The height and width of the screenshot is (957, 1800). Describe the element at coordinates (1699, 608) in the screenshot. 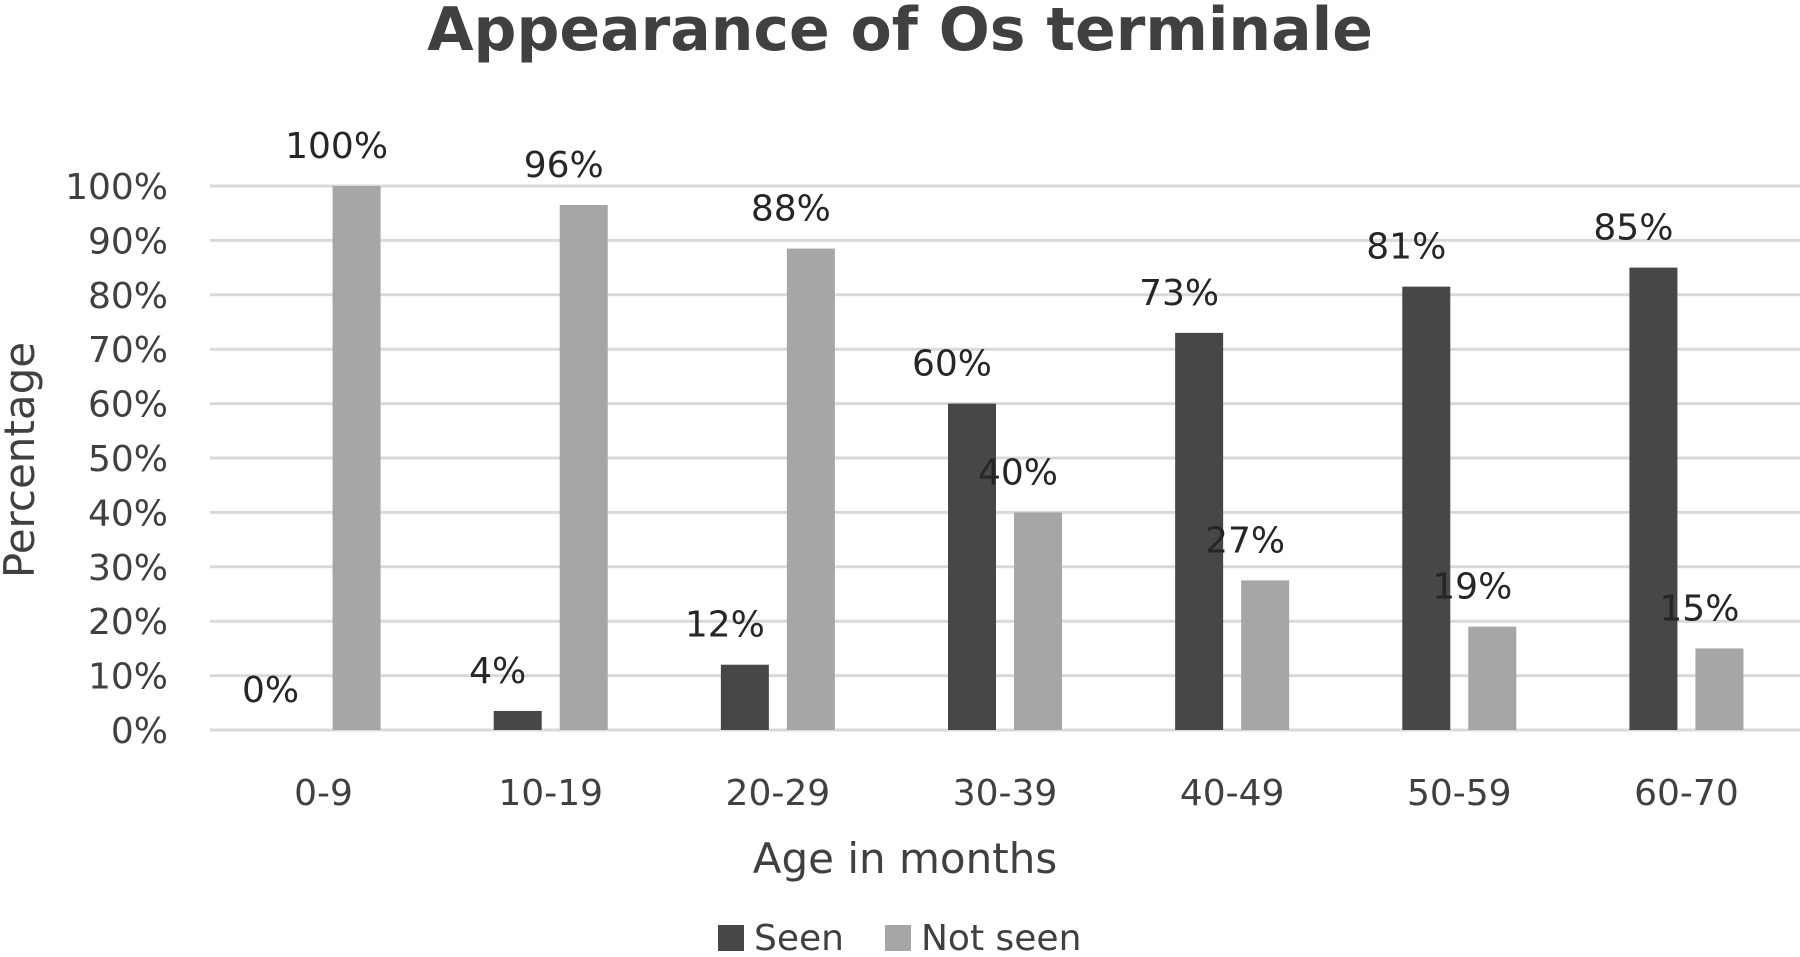

I see `data-label: 15%` at that location.